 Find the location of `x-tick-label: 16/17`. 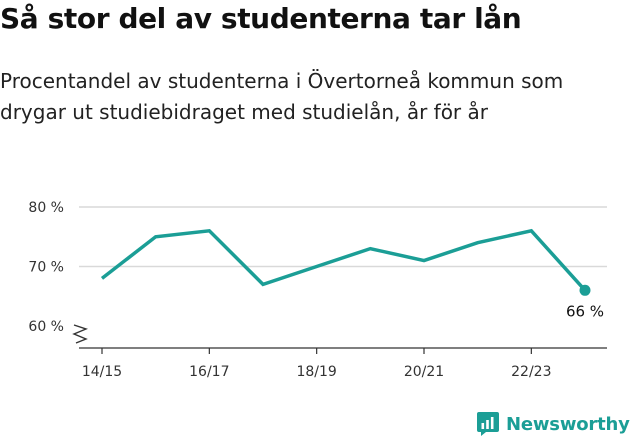

x-tick-label: 16/17 is located at coordinates (209, 372).